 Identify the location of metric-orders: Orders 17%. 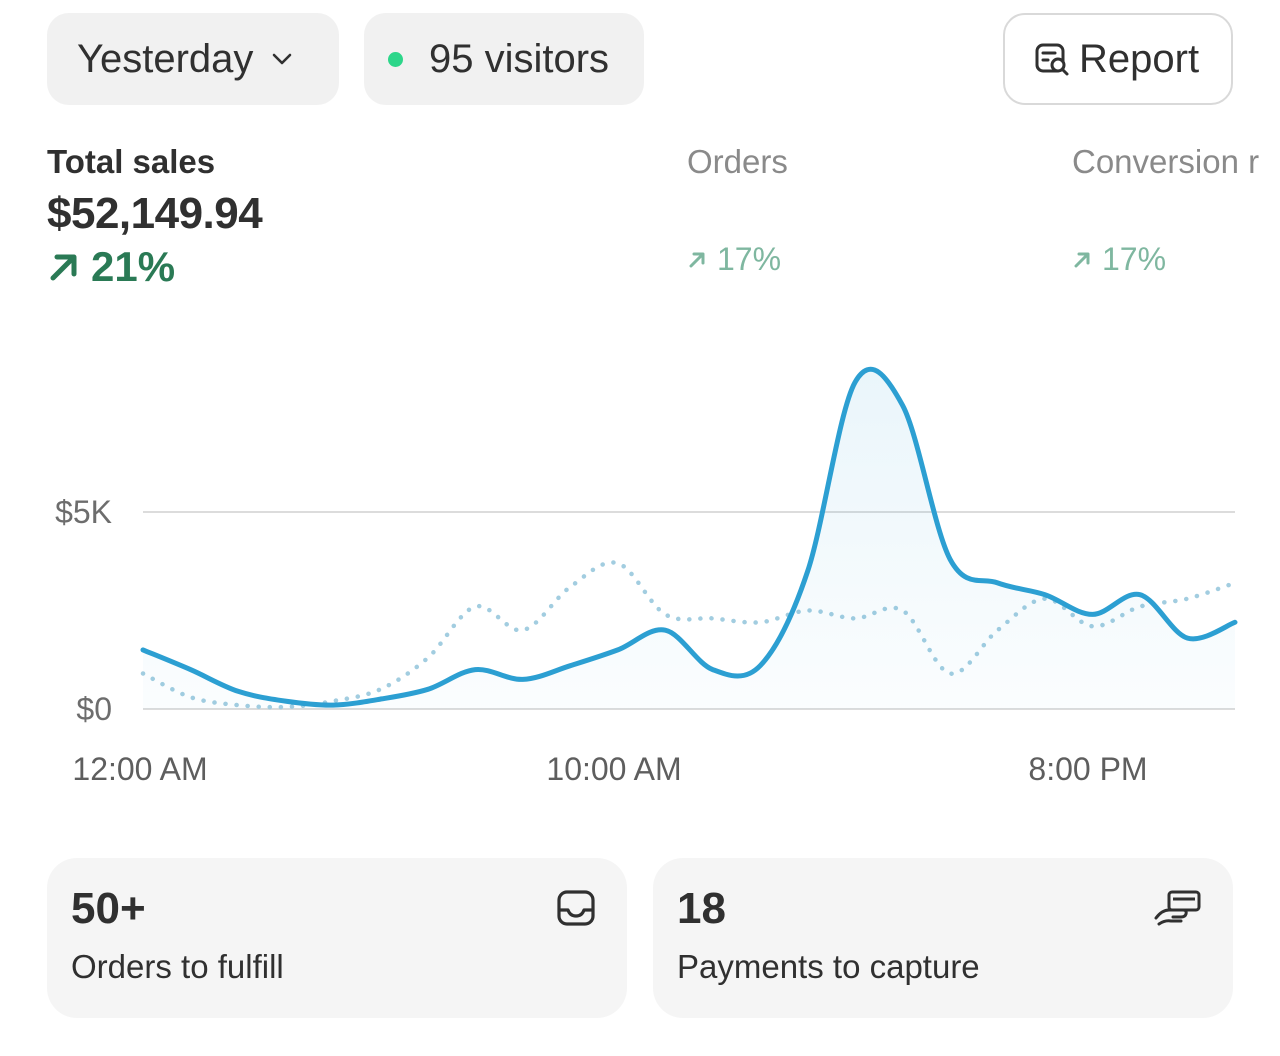
(737, 210).